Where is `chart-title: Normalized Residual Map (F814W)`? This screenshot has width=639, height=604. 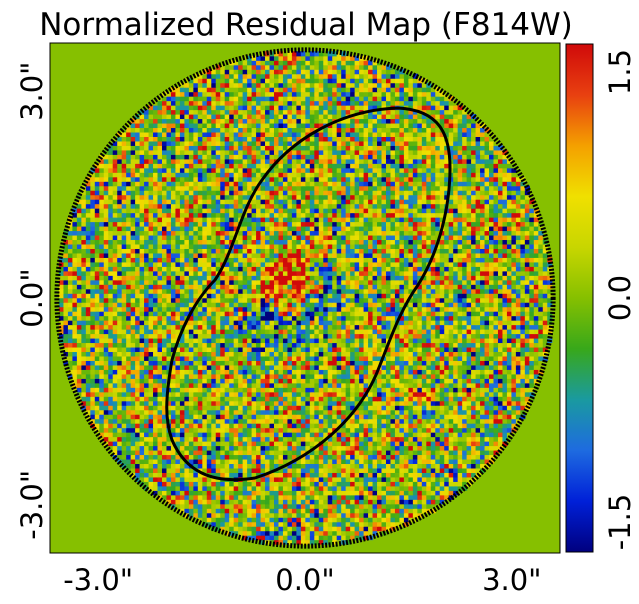 chart-title: Normalized Residual Map (F814W) is located at coordinates (306, 25).